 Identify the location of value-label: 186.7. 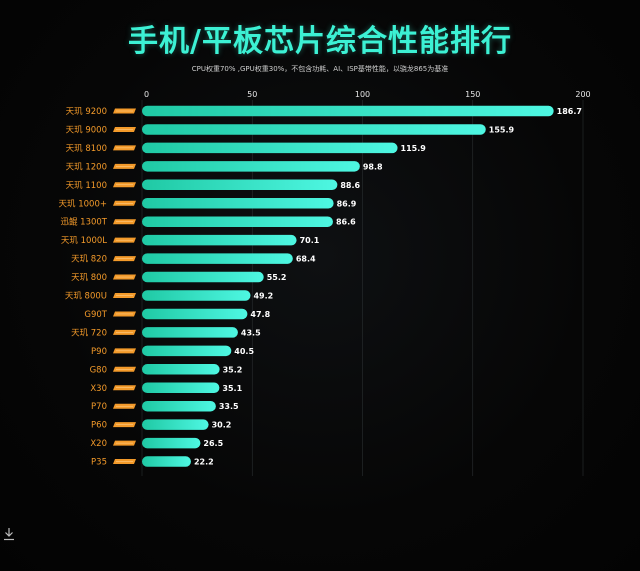
(569, 111).